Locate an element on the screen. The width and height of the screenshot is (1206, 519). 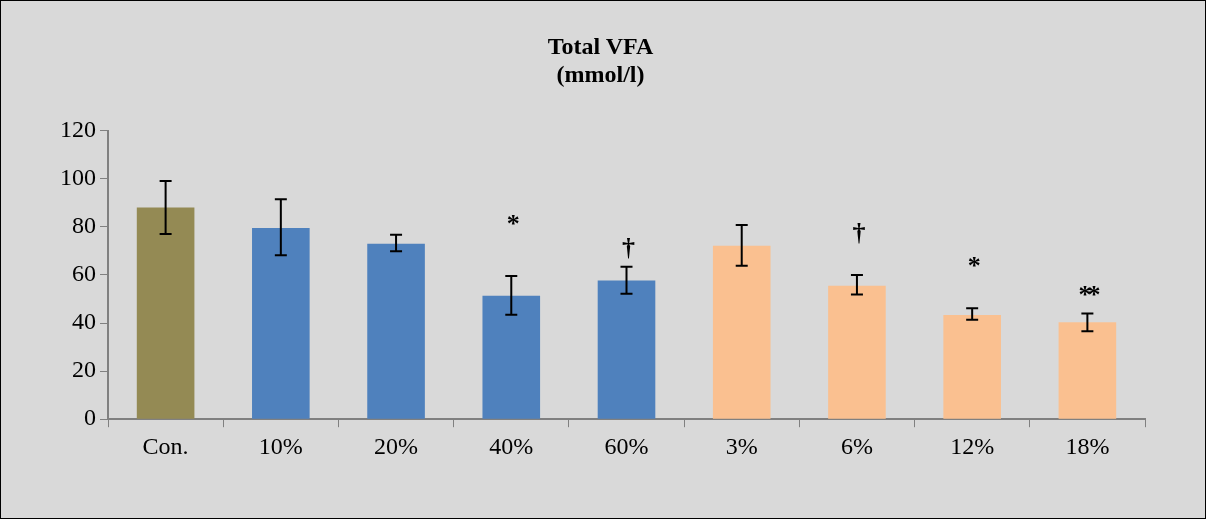
y-tick-label: 120 is located at coordinates (78, 128).